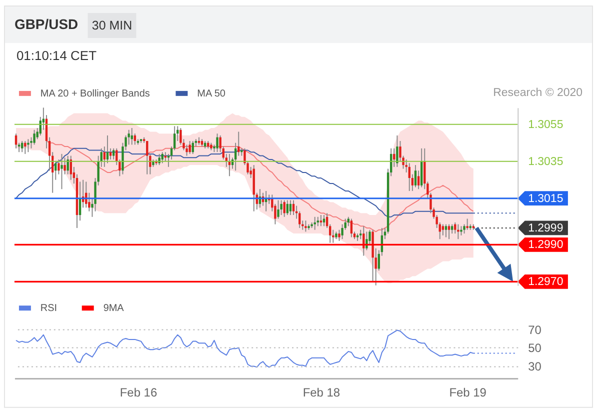  What do you see at coordinates (56, 55) in the screenshot?
I see `chart-subtitle: 01:10:14 CET` at bounding box center [56, 55].